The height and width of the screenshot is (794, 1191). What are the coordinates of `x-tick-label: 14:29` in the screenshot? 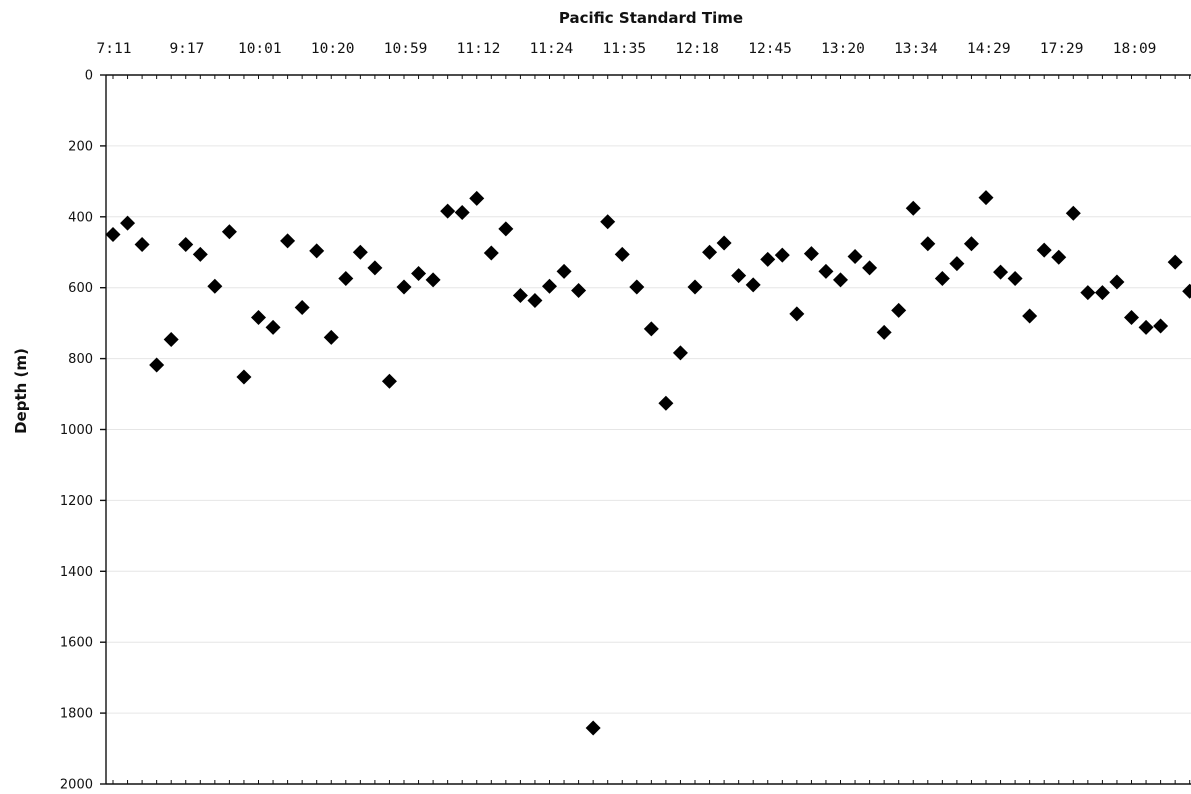 It's located at (989, 49).